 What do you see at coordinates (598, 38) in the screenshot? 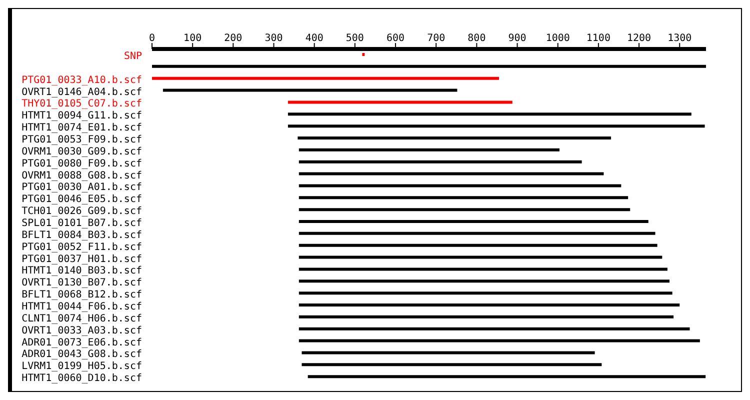
I see `x-tick-label: 1100` at bounding box center [598, 38].